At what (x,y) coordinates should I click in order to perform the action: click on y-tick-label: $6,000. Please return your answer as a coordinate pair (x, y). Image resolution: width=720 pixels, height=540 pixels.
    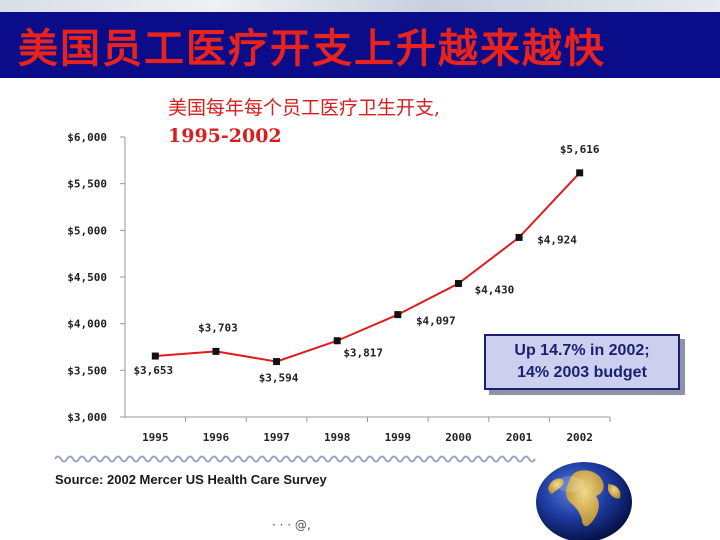
    Looking at the image, I should click on (87, 137).